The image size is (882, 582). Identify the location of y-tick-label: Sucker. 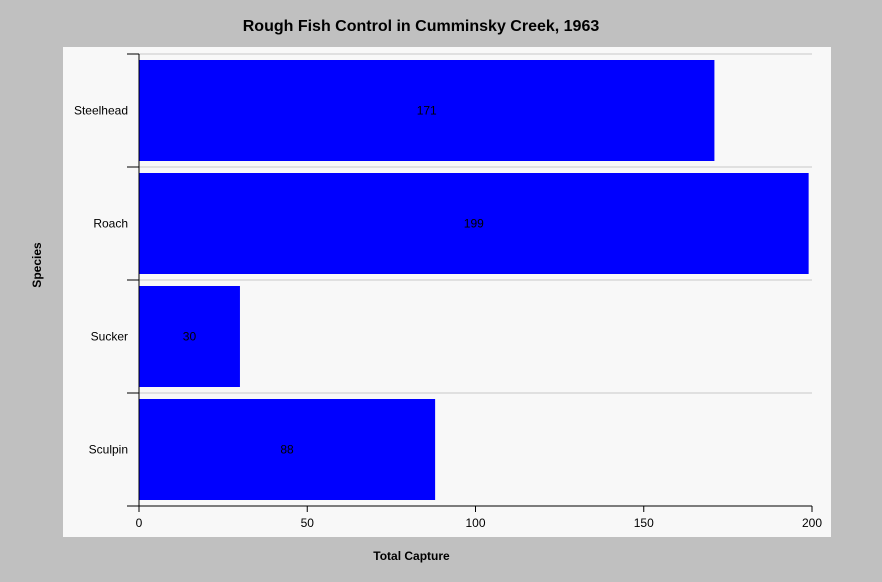
(109, 337).